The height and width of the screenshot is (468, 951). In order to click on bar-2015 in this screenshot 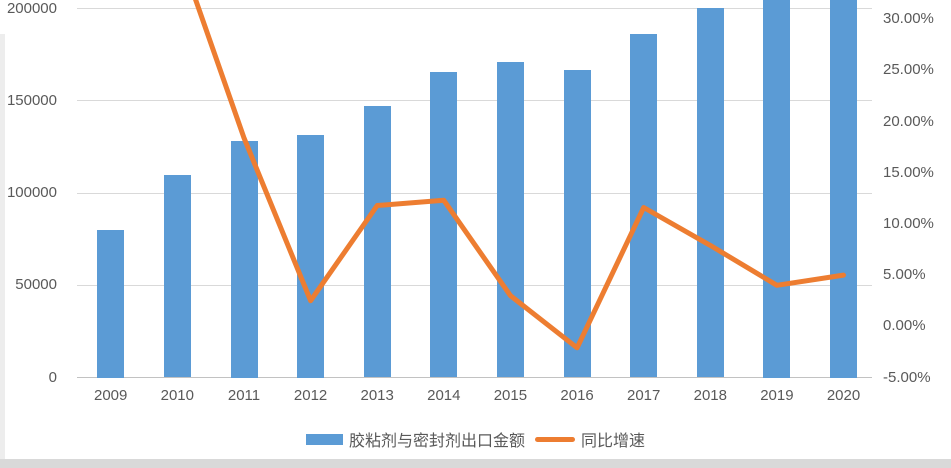, I will do `click(510, 220)`.